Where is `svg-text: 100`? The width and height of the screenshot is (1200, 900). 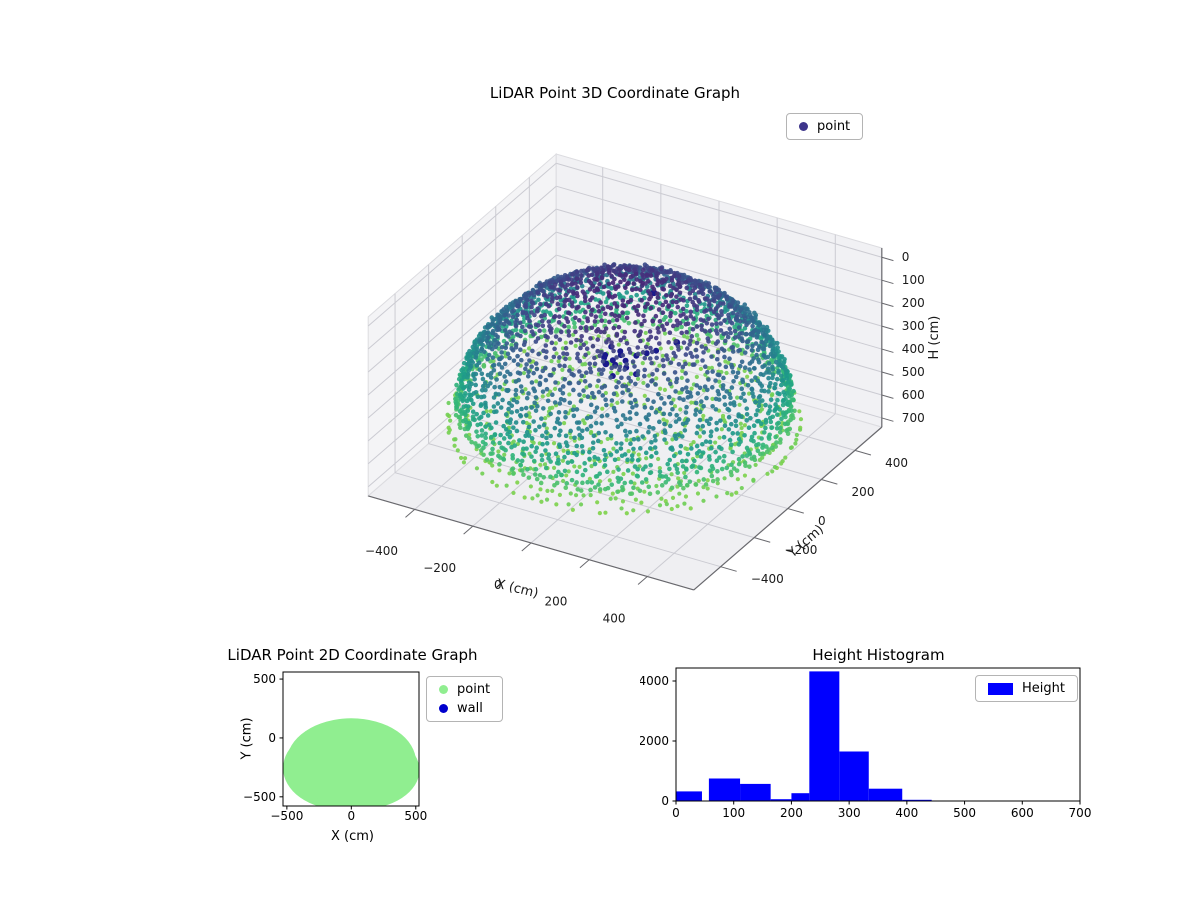 svg-text: 100 is located at coordinates (733, 813).